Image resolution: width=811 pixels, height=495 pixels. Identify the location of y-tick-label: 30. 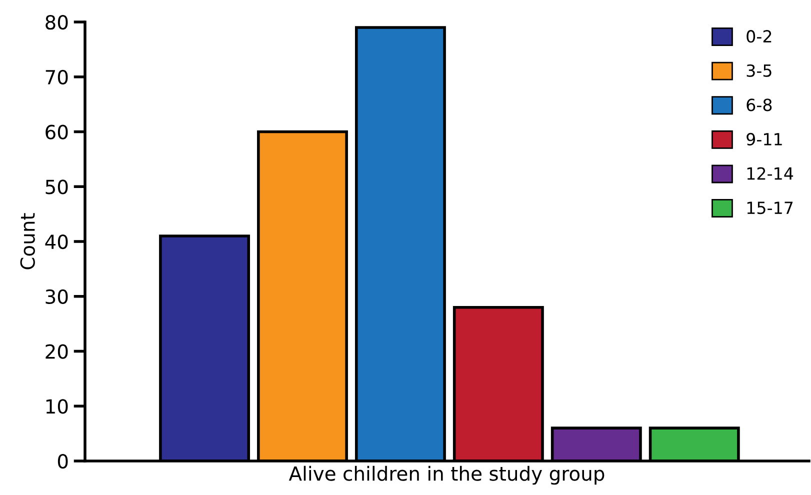
(57, 296).